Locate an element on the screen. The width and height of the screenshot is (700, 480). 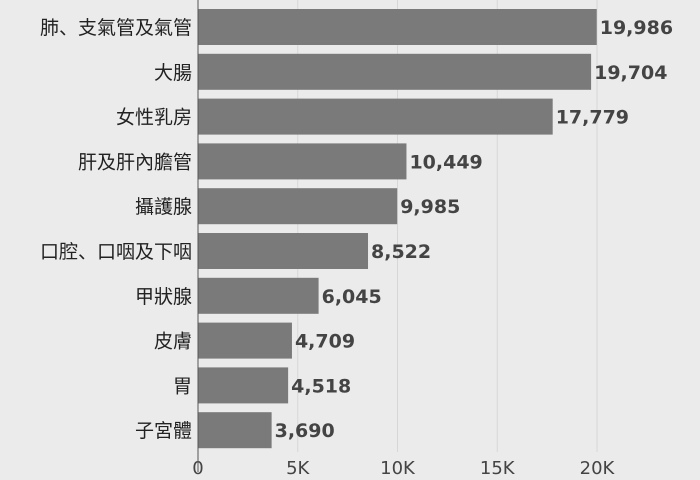
category-label: 口腔、口咽及下咽 is located at coordinates (116, 252).